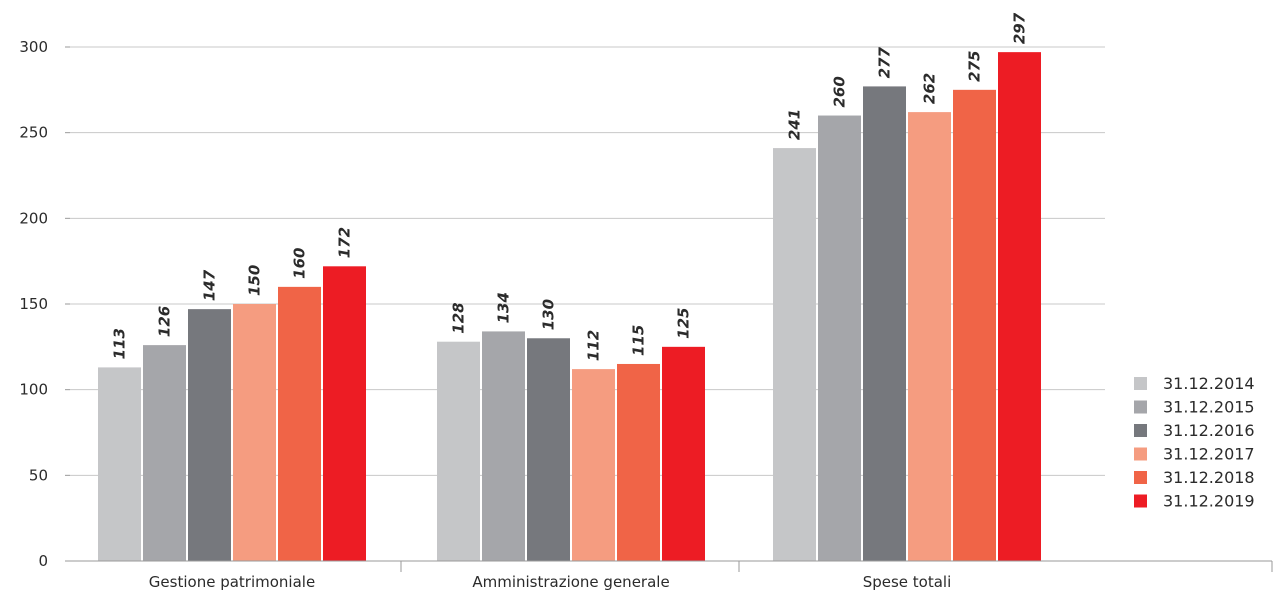 Image resolution: width=1286 pixels, height=596 pixels. Describe the element at coordinates (795, 124) in the screenshot. I see `data-label: 241` at that location.